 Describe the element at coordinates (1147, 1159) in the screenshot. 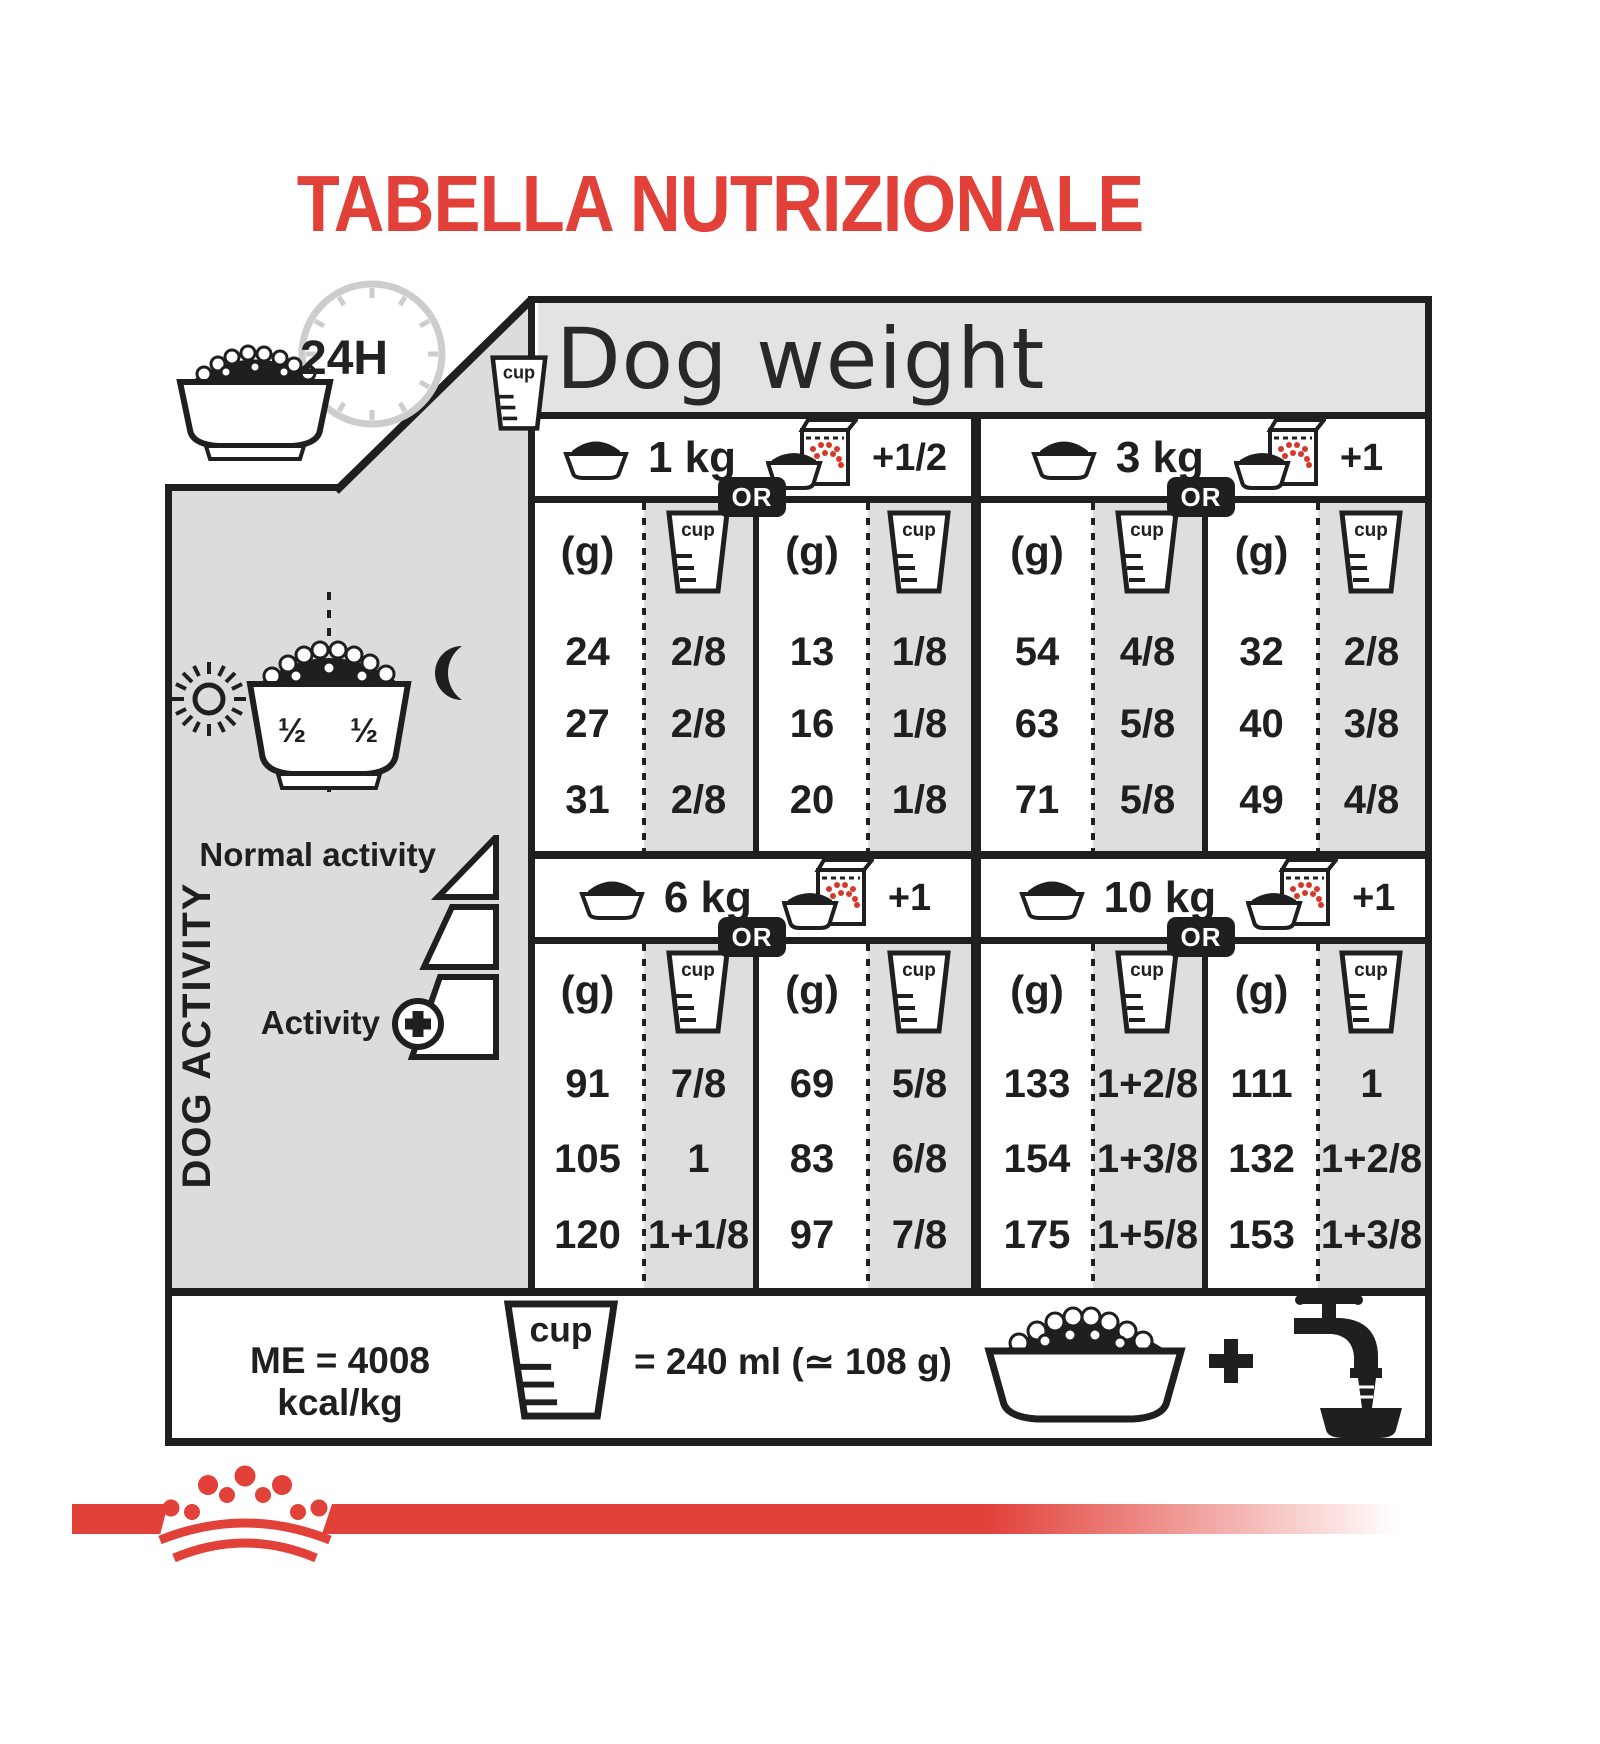

I see `table-cell: 1+3/8` at that location.